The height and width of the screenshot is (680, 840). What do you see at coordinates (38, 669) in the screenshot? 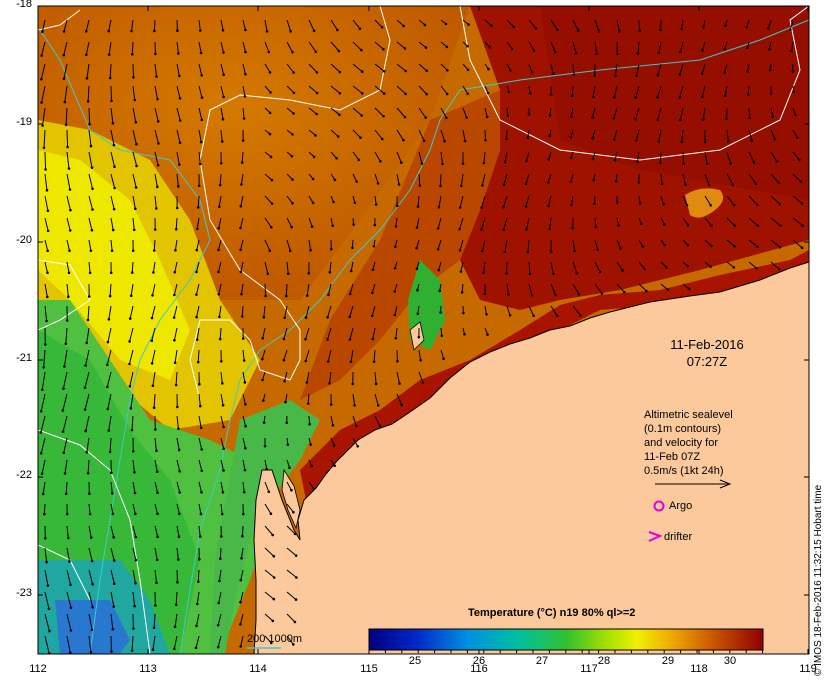
I see `x-tick-label: 112` at bounding box center [38, 669].